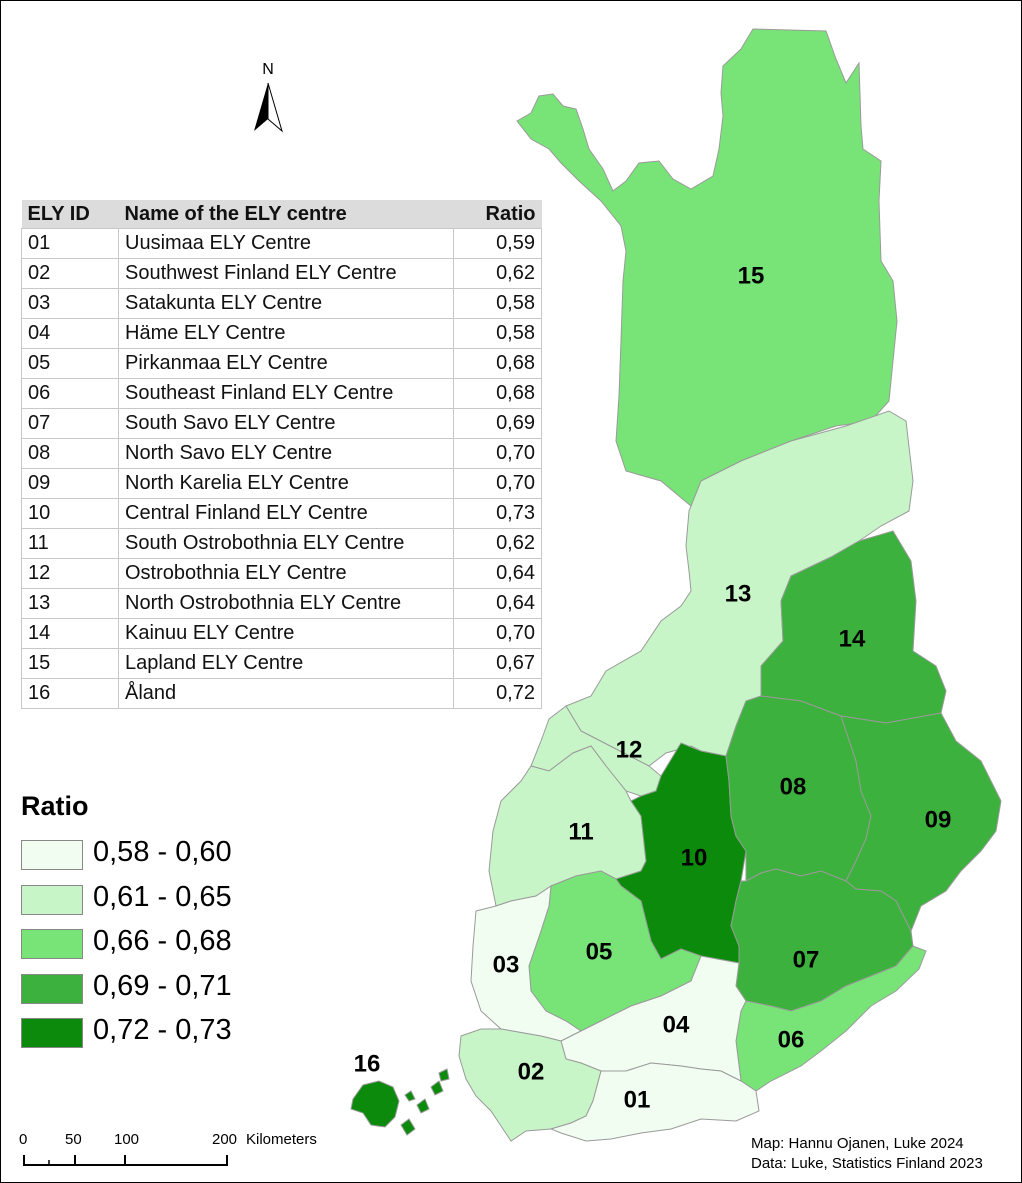  What do you see at coordinates (497, 214) in the screenshot?
I see `header-ratio: Ratio` at bounding box center [497, 214].